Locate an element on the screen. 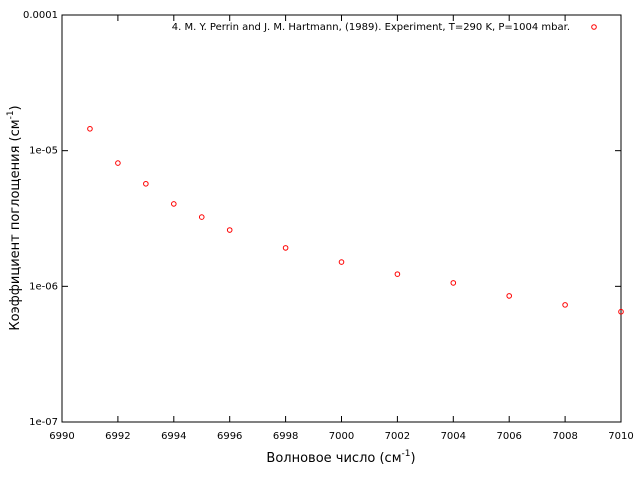 The height and width of the screenshot is (480, 640). x-tick-label: 7010 is located at coordinates (620, 436).